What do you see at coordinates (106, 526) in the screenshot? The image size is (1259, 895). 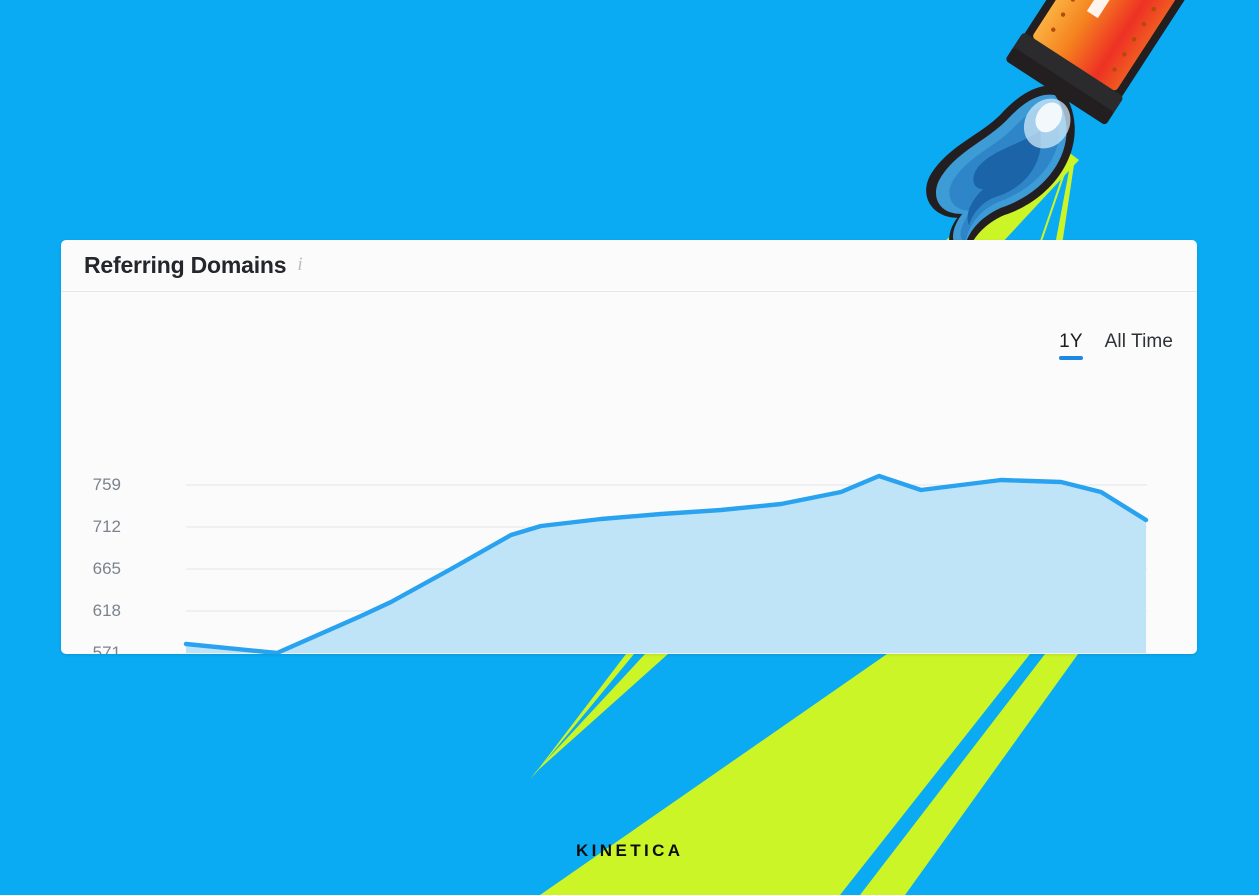 I see `y-tick-712: 712` at bounding box center [106, 526].